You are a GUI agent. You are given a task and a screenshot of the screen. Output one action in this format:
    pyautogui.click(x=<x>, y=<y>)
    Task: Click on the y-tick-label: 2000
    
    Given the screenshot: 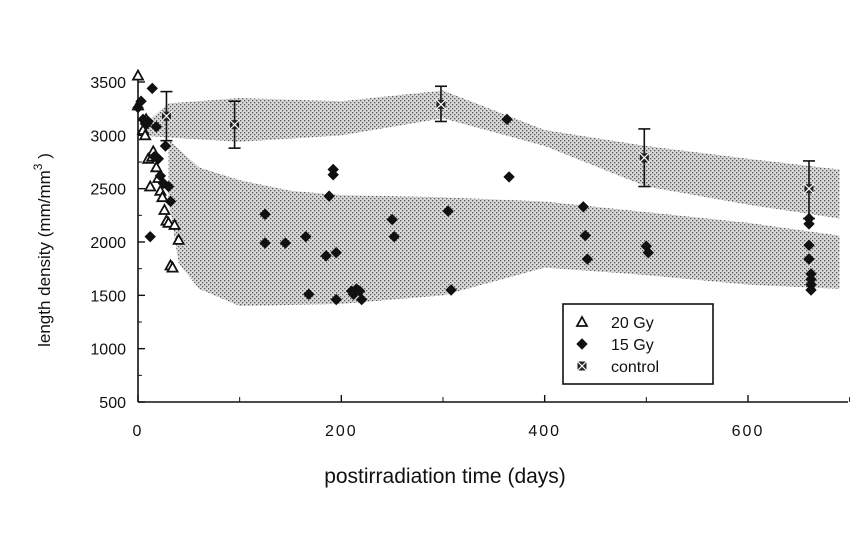 What is the action you would take?
    pyautogui.click(x=108, y=243)
    